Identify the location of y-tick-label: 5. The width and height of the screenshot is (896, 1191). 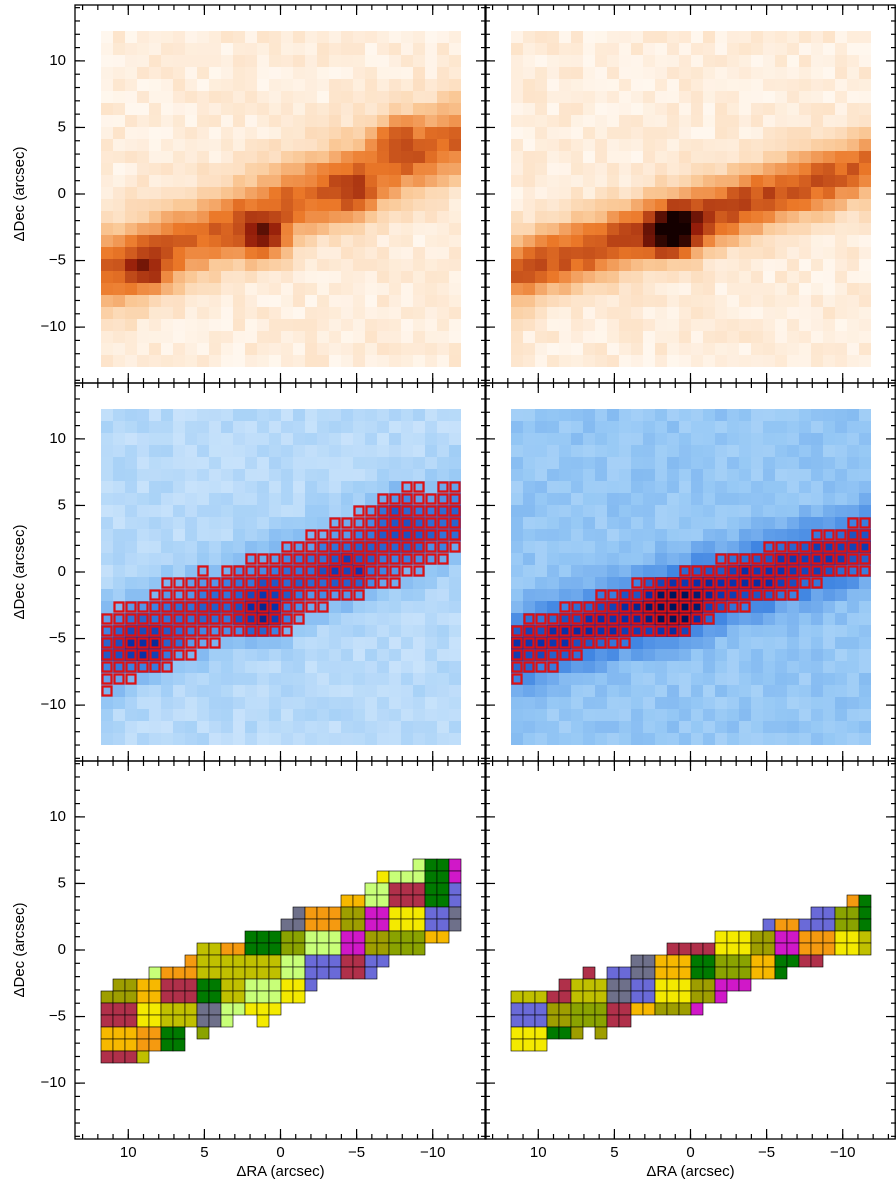
(62, 882).